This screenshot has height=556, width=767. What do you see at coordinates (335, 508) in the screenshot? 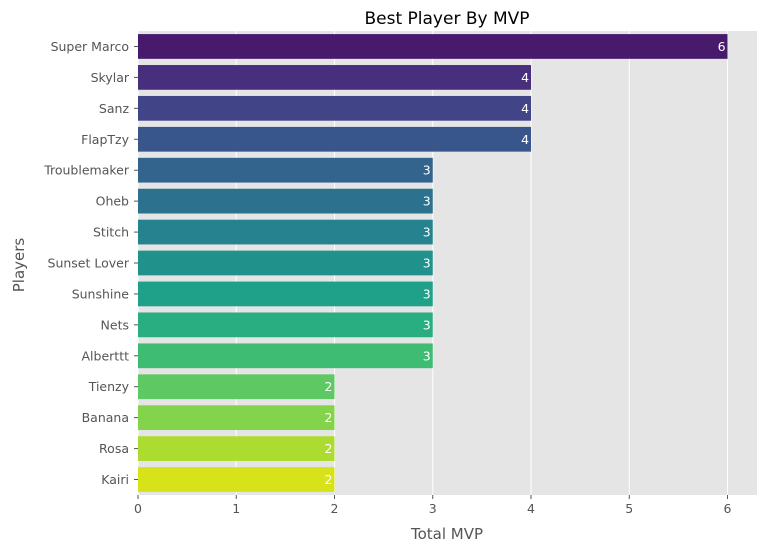
I see `x-tick-label: 2` at bounding box center [335, 508].